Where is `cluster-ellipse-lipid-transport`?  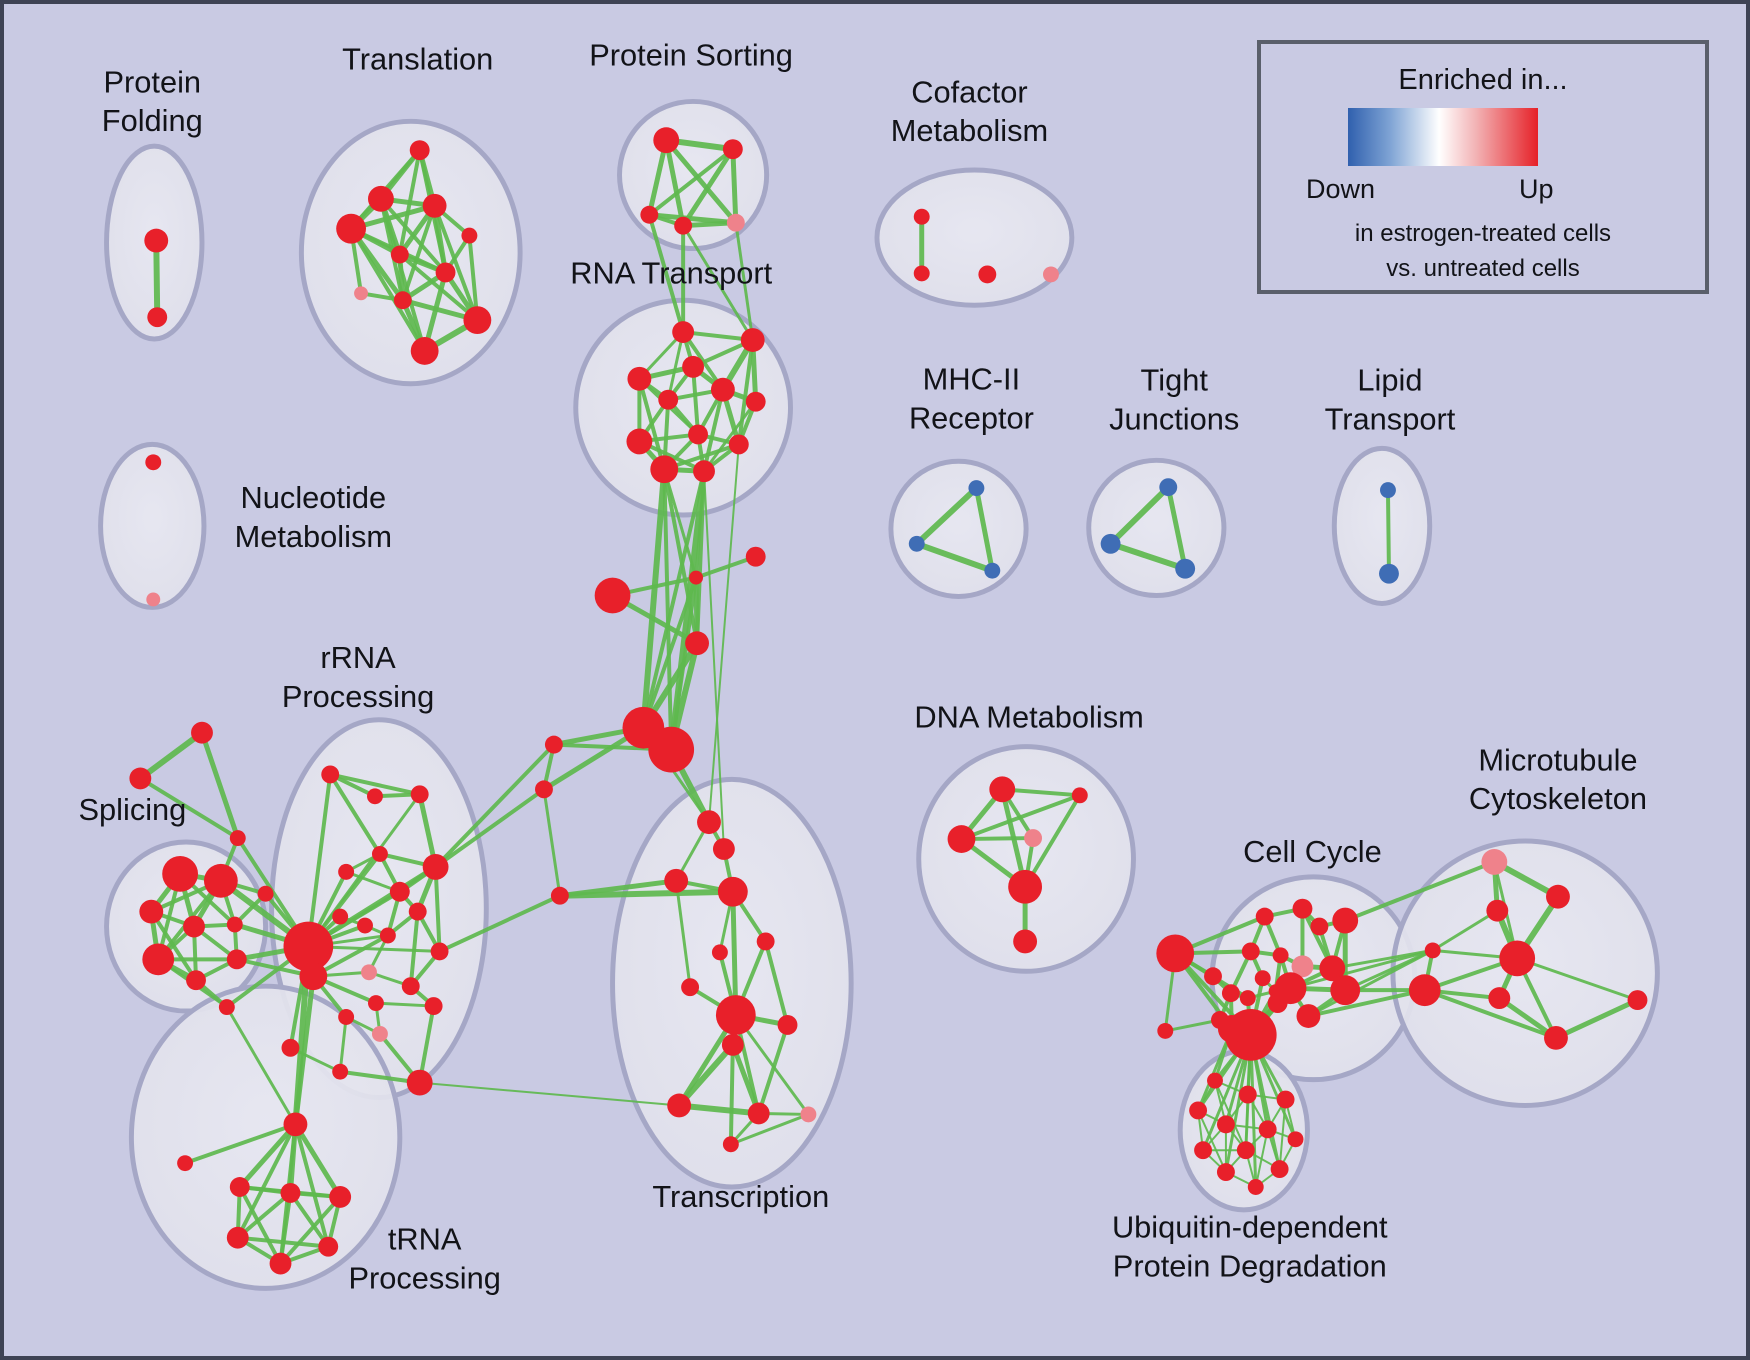
cluster-ellipse-lipid-transport is located at coordinates (1382, 525).